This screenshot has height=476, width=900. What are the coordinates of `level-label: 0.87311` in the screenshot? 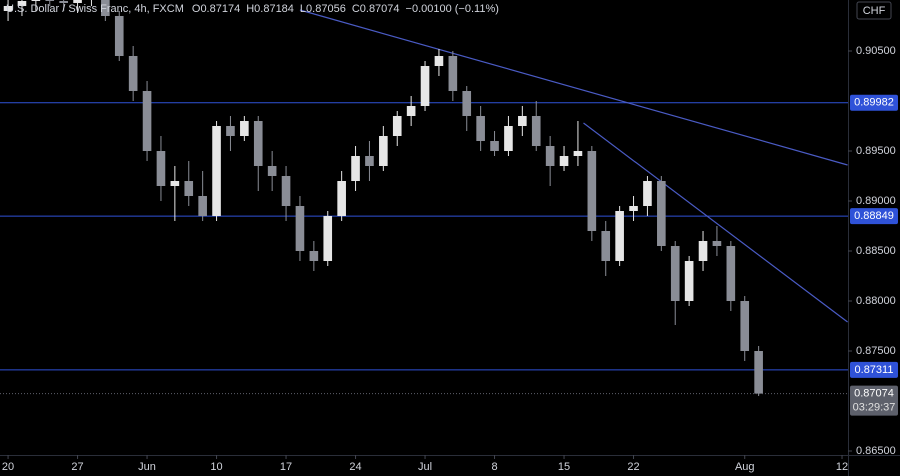 It's located at (874, 370).